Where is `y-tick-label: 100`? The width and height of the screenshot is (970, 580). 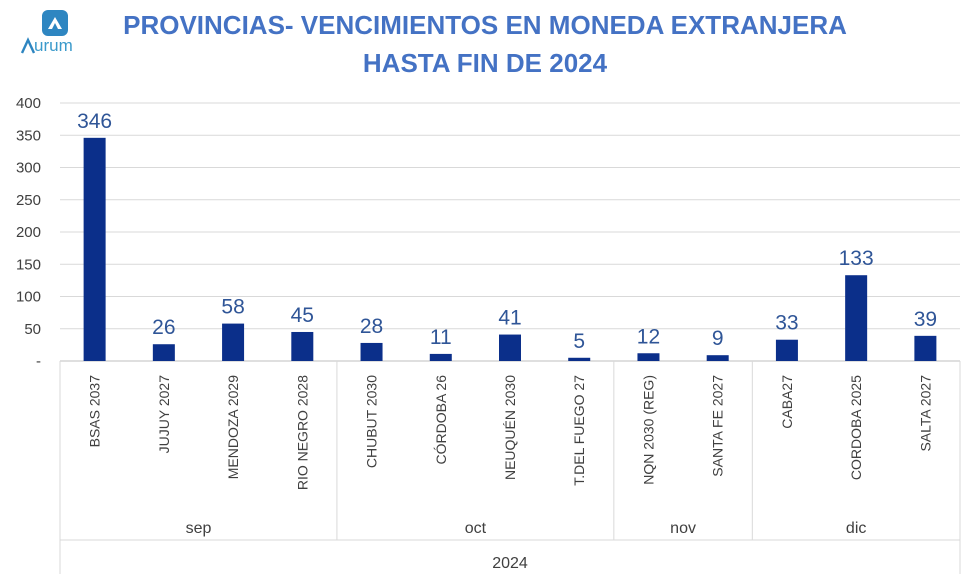 y-tick-label: 100 is located at coordinates (28, 297).